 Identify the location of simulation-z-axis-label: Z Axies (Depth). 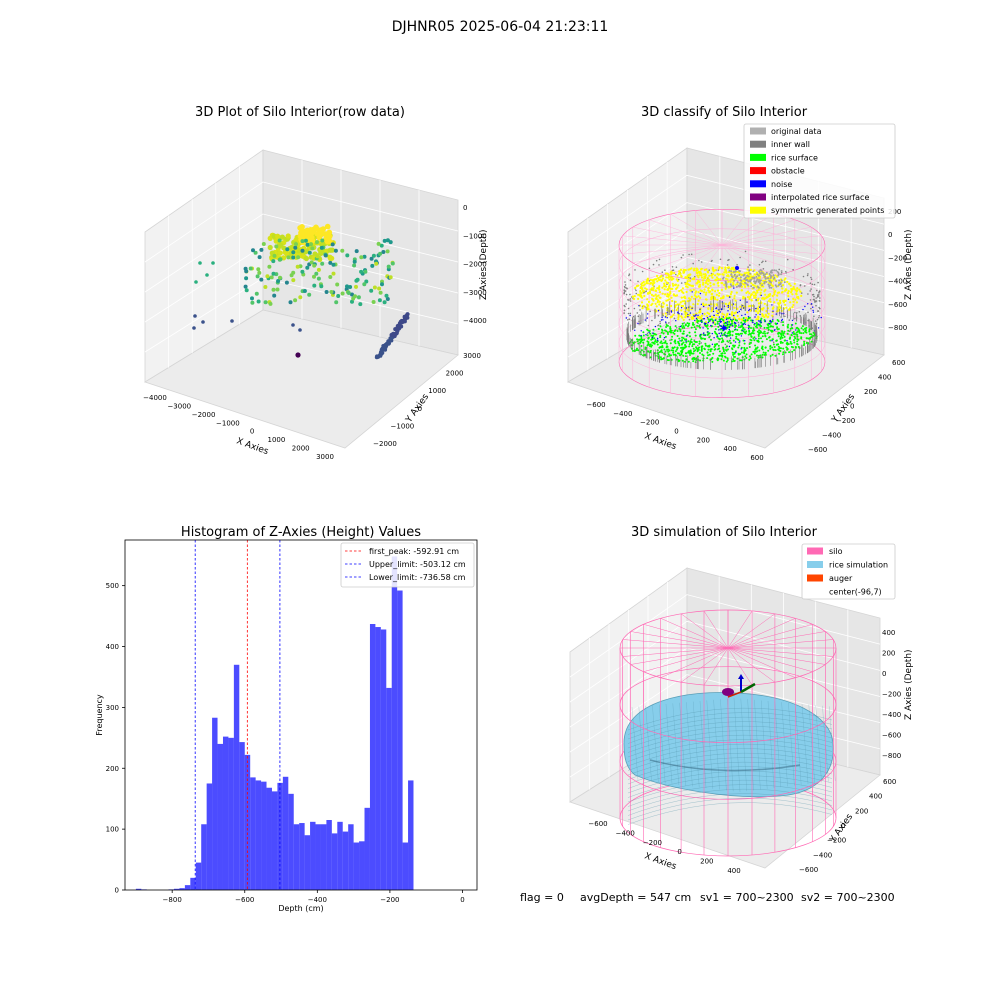
(909, 684).